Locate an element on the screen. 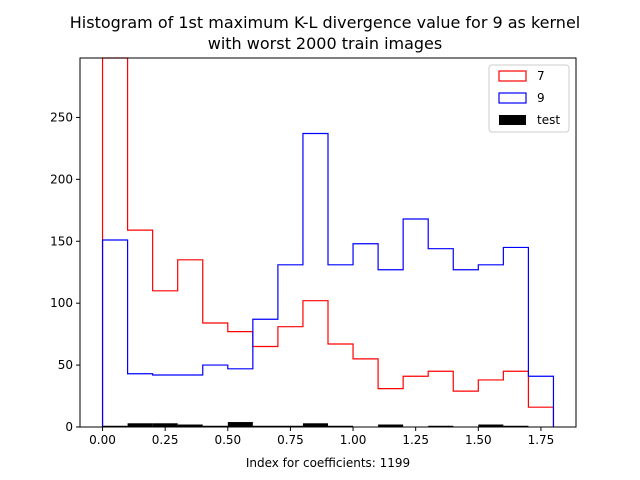  legend-label-7: 7 is located at coordinates (541, 76).